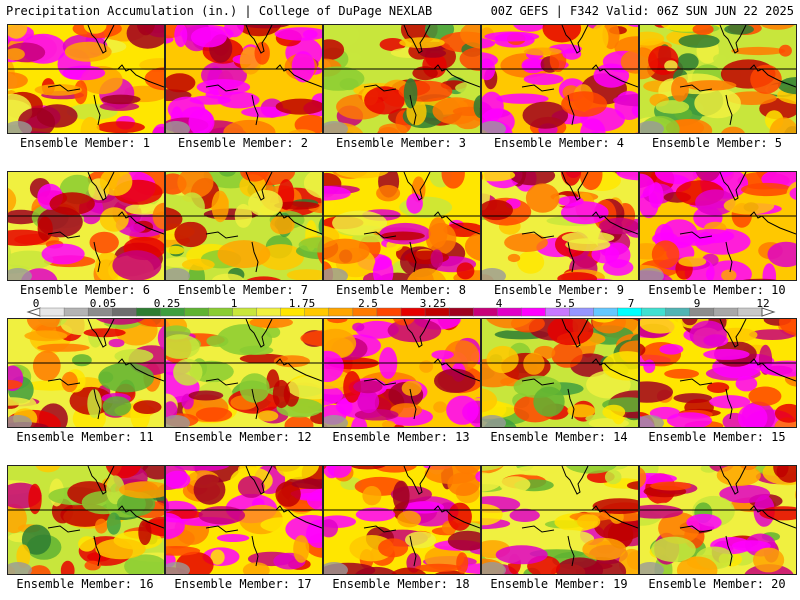  I want to click on colorbar-tick-label: 0, so click(36, 303).